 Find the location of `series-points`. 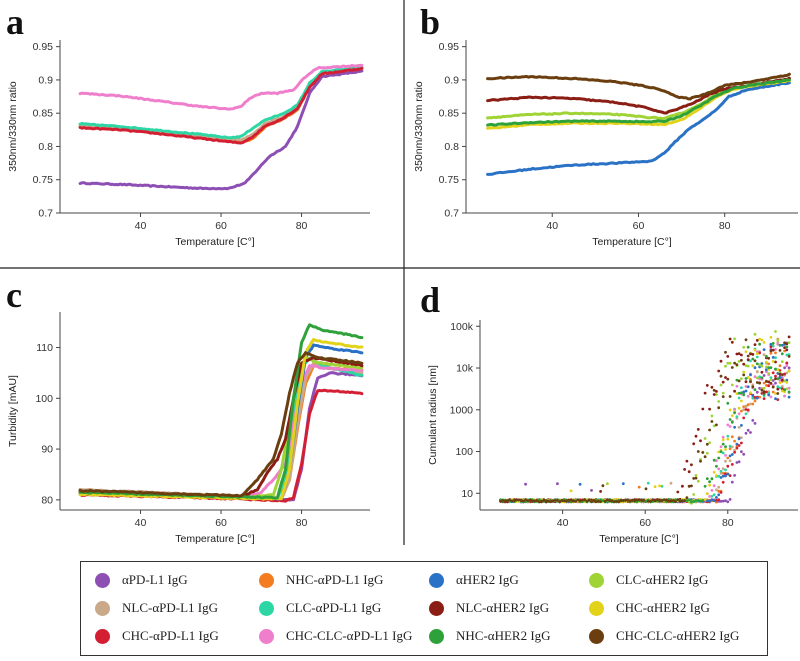

series-points is located at coordinates (645, 419).